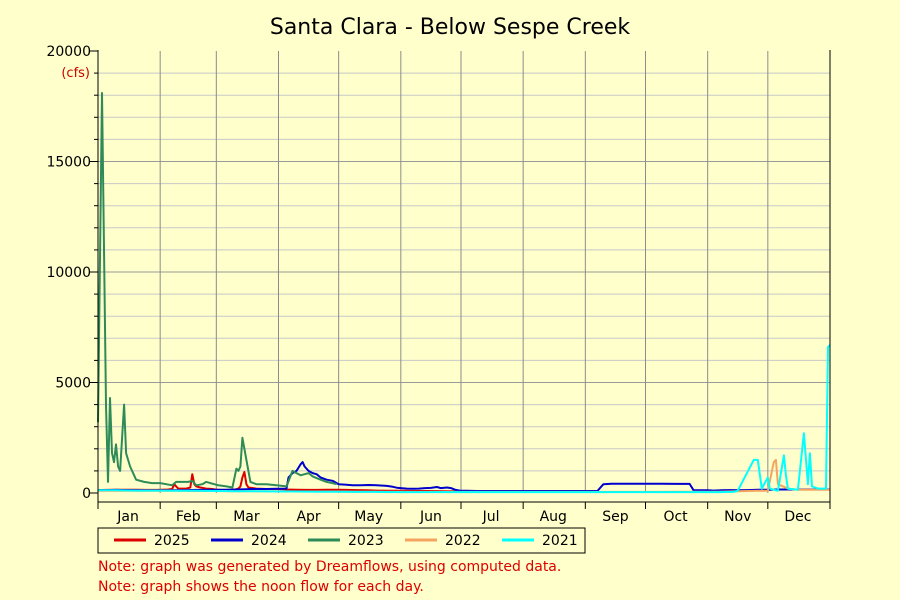  Describe the element at coordinates (172, 541) in the screenshot. I see `legend-label-2025: 2025` at that location.